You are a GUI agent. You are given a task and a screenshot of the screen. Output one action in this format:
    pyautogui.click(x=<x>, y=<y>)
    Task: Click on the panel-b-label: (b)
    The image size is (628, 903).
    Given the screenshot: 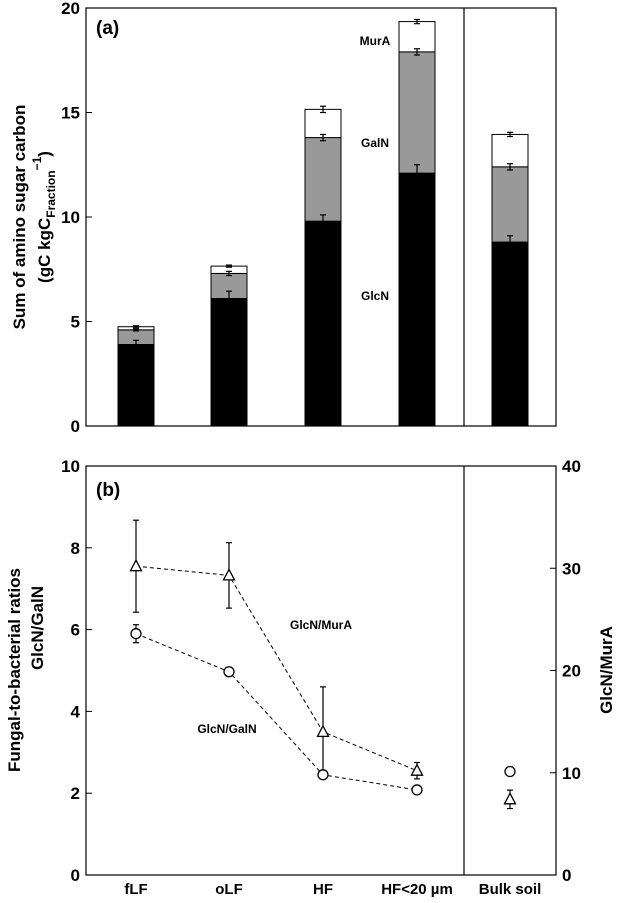 What is the action you would take?
    pyautogui.click(x=108, y=490)
    